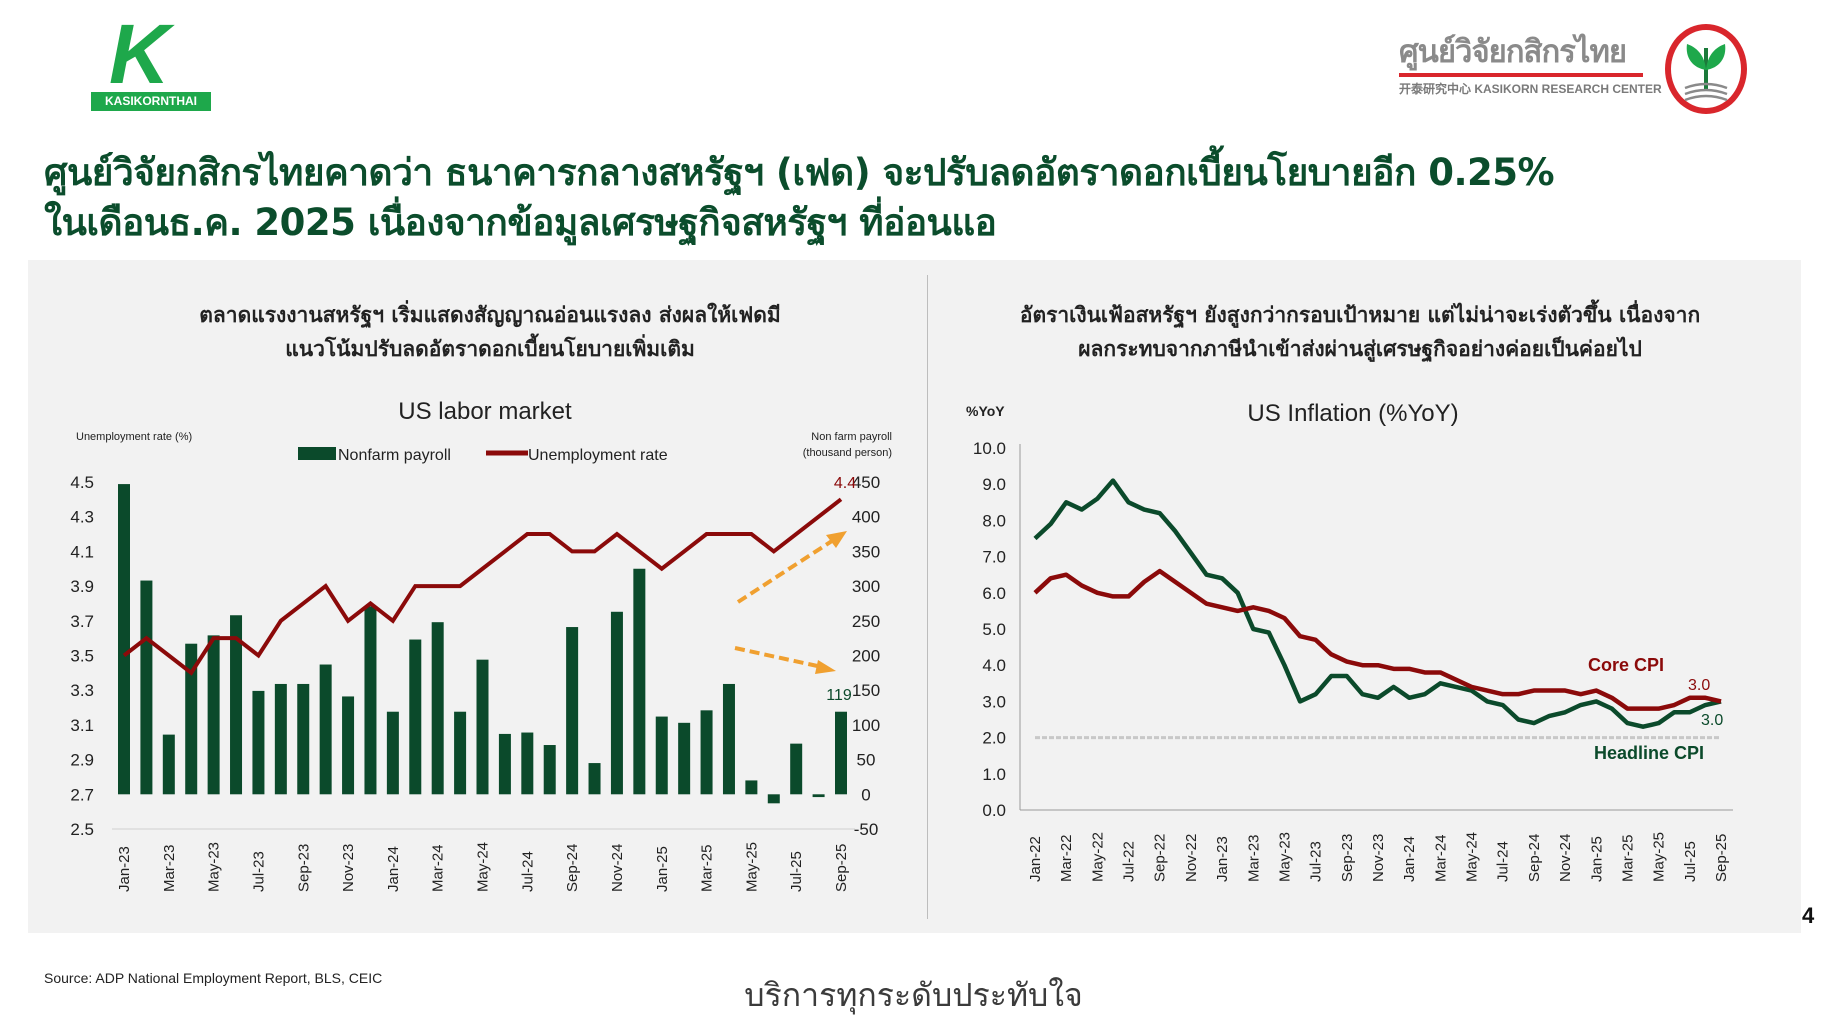 The height and width of the screenshot is (1021, 1827). Describe the element at coordinates (989, 448) in the screenshot. I see `inflation-axis-tick: 10.0` at that location.